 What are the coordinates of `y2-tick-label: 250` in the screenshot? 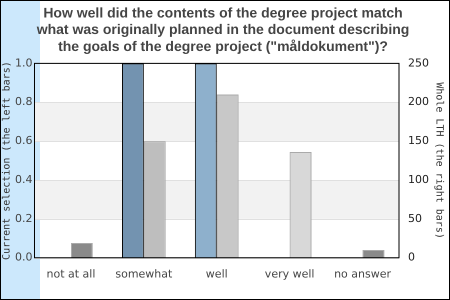 It's located at (419, 63).